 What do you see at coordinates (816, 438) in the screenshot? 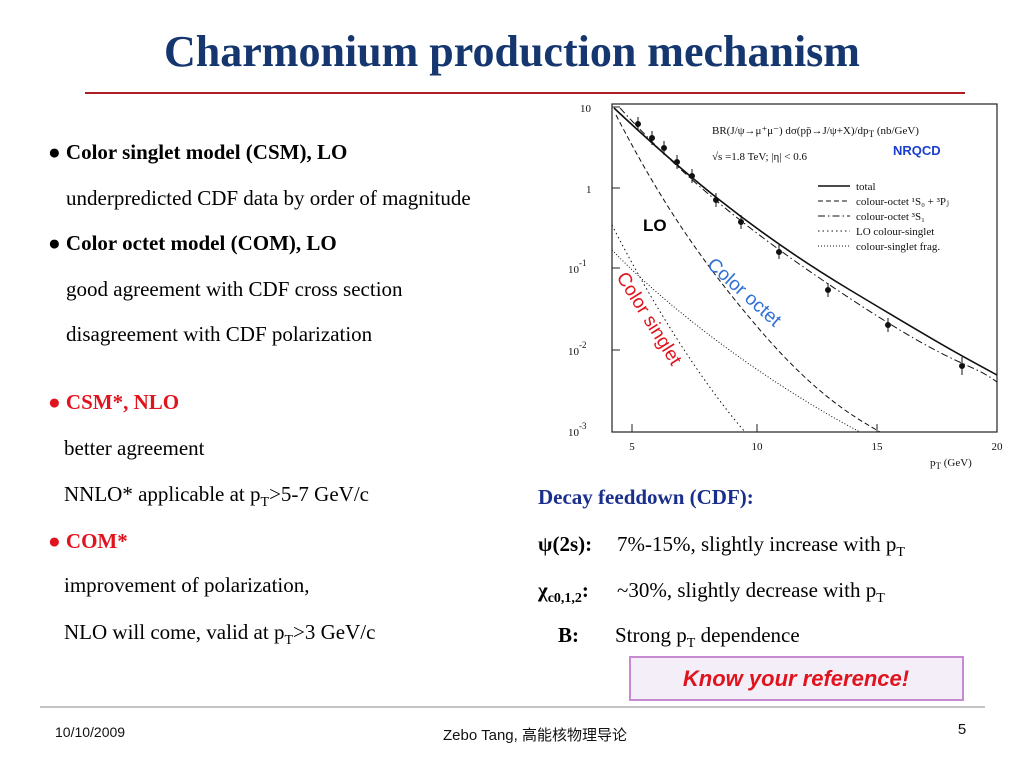
I see `x-ticks: 5 10 15 20` at bounding box center [816, 438].